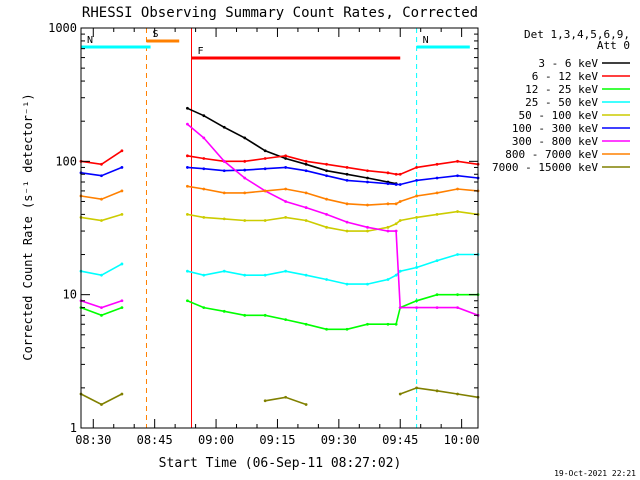  What do you see at coordinates (400, 440) in the screenshot?
I see `x-tick-label-5: 09:45` at bounding box center [400, 440].